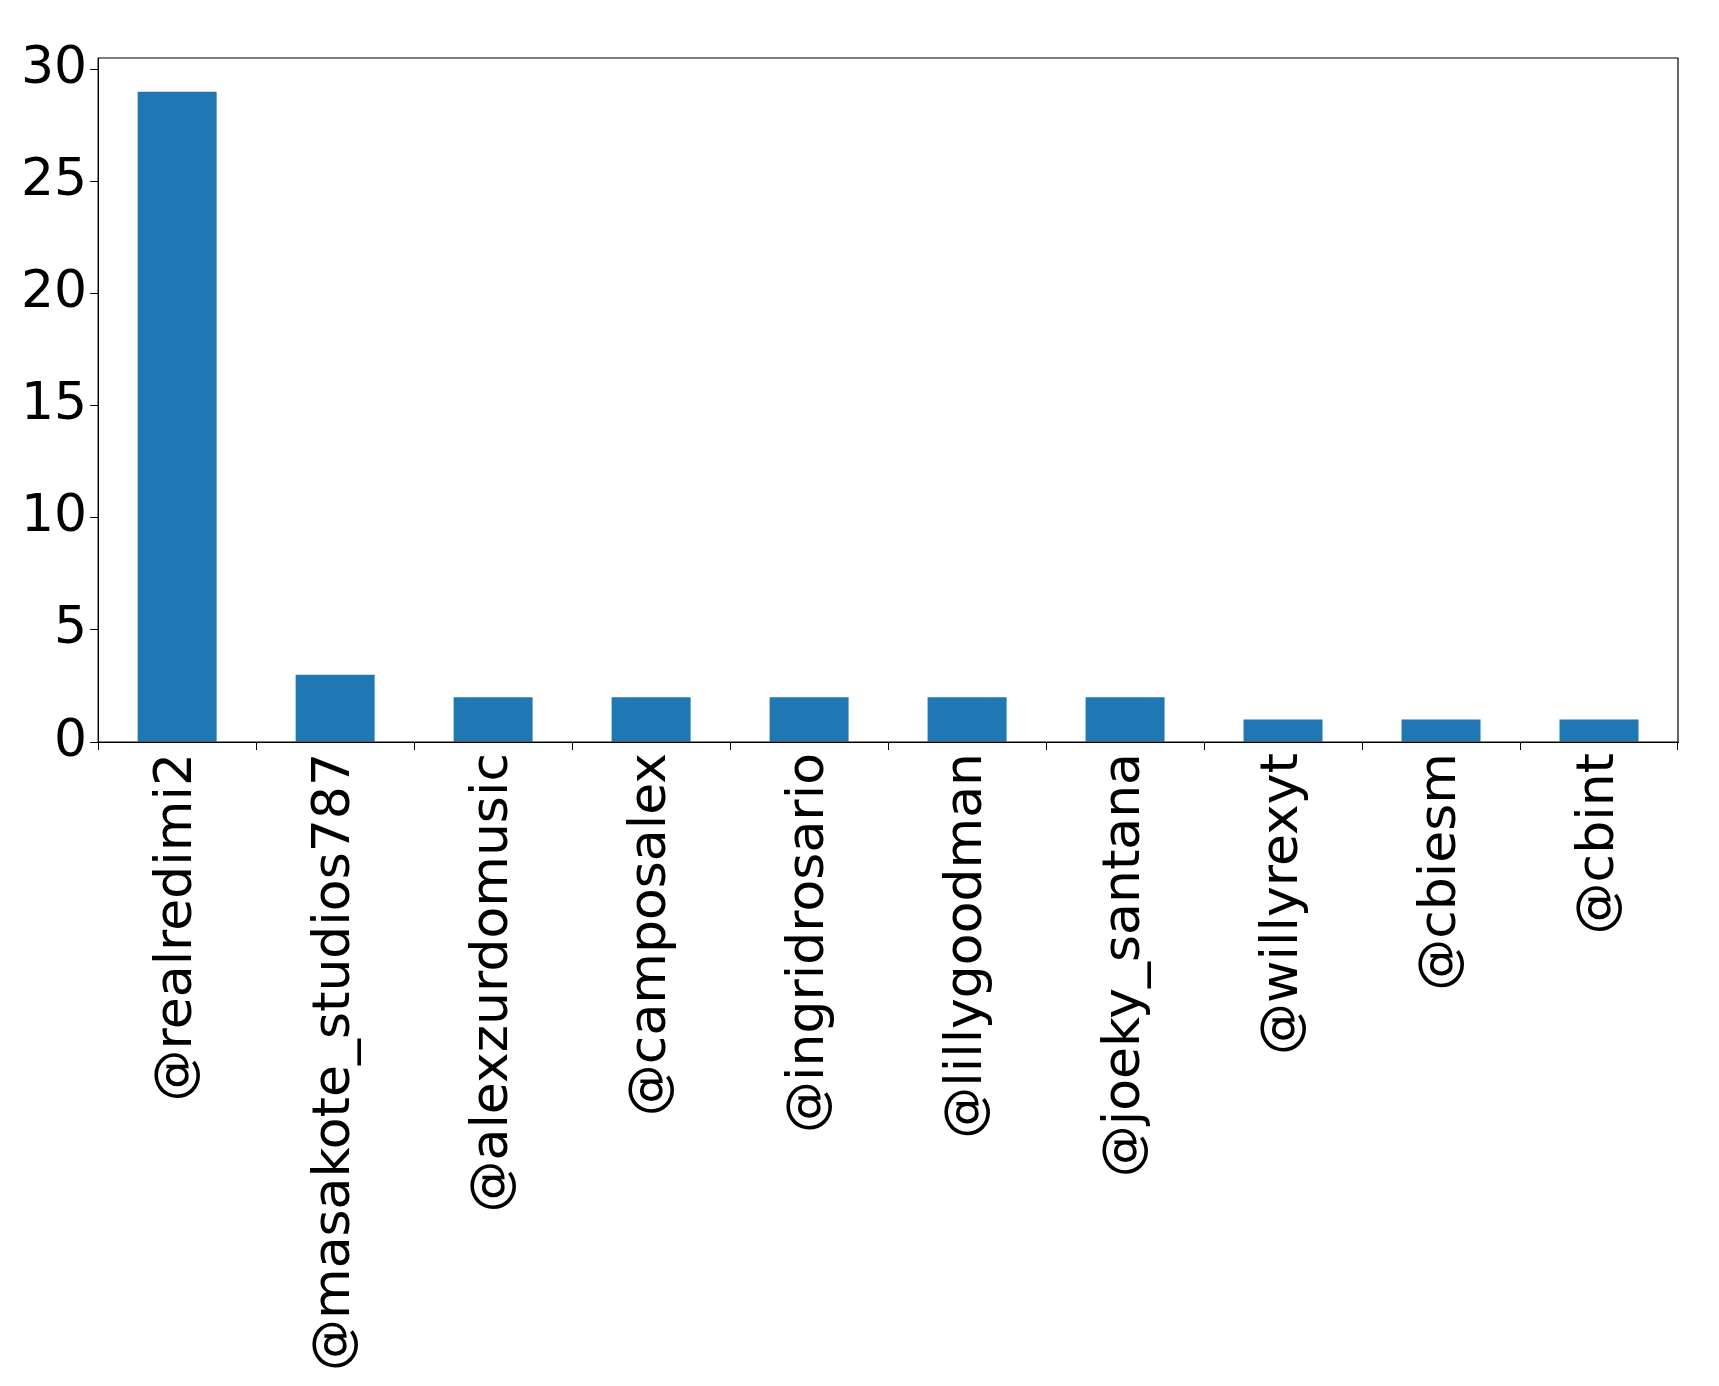 Image resolution: width=1719 pixels, height=1386 pixels. I want to click on y-tick-label: 30, so click(54, 64).